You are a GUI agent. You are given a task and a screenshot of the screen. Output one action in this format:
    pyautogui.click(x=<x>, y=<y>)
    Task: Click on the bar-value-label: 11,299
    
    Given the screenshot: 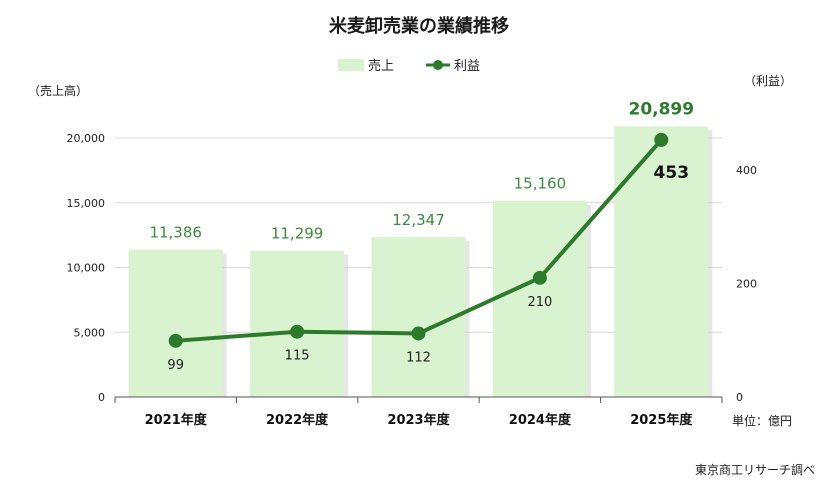 What is the action you would take?
    pyautogui.click(x=297, y=234)
    